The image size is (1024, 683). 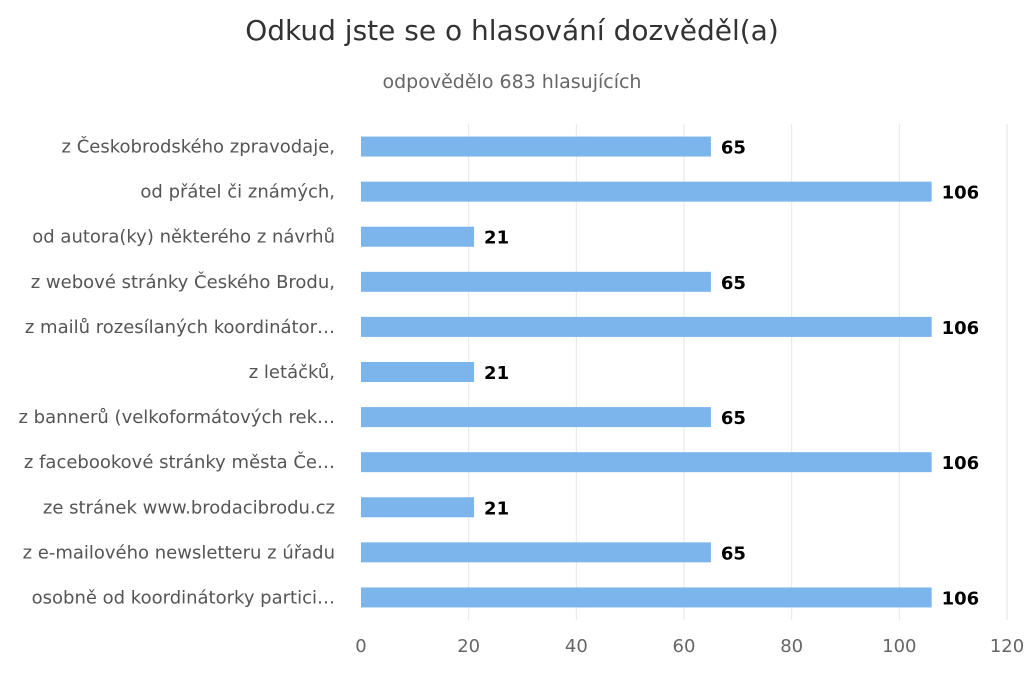 I want to click on category-label: z letáčků,, so click(x=292, y=372).